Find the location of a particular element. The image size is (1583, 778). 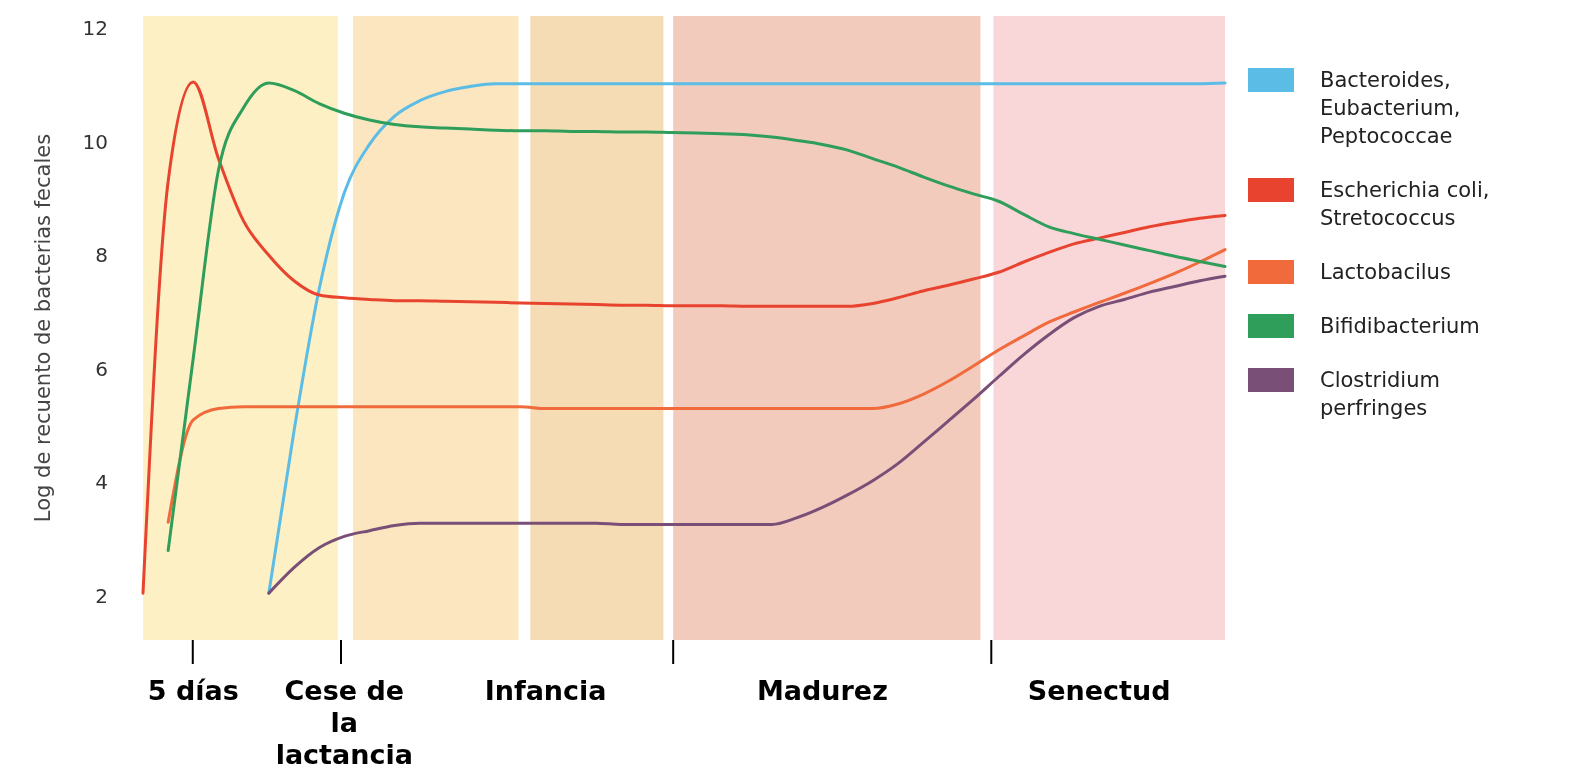

x-tick-label: Infancia is located at coordinates (545, 690).